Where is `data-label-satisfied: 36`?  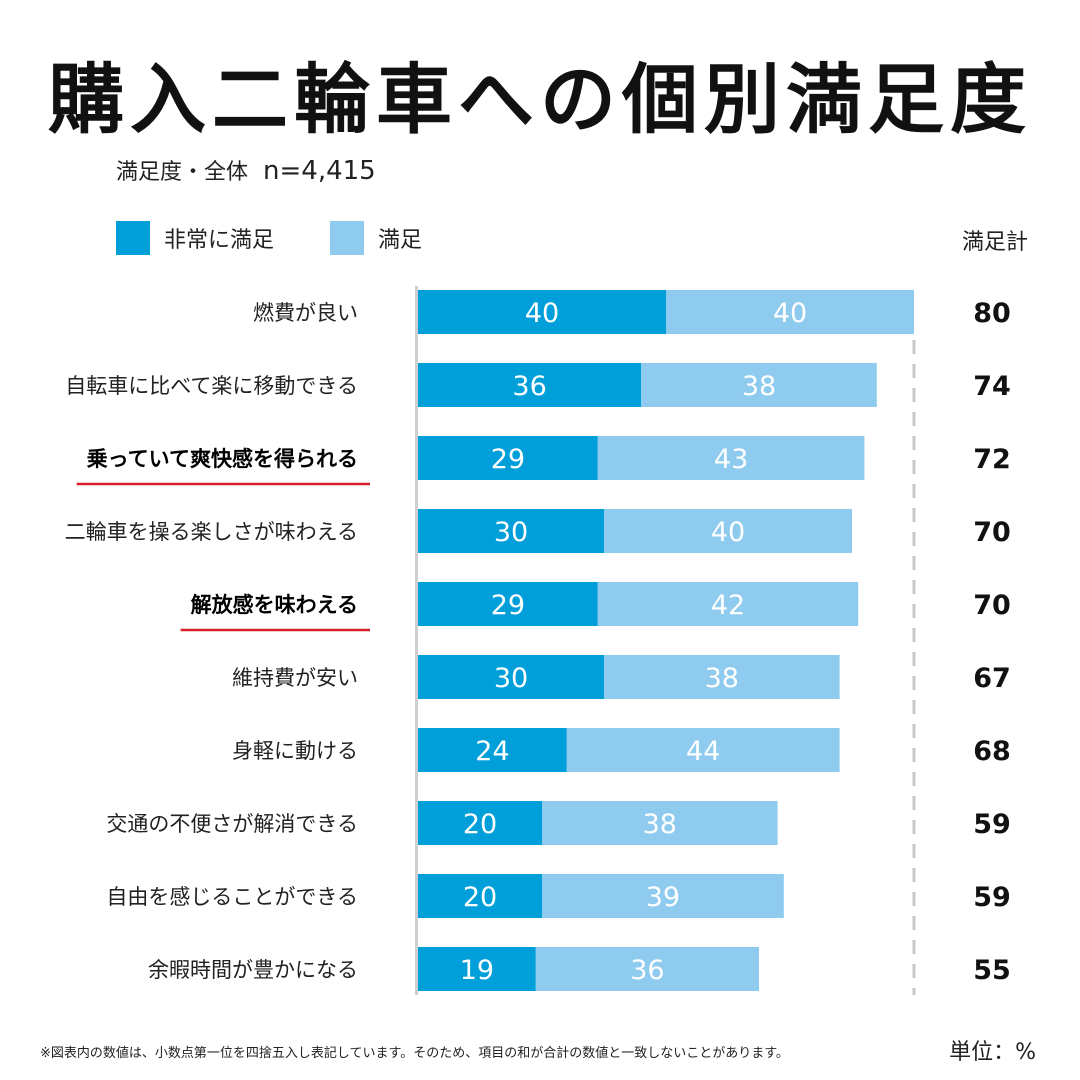 data-label-satisfied: 36 is located at coordinates (647, 970).